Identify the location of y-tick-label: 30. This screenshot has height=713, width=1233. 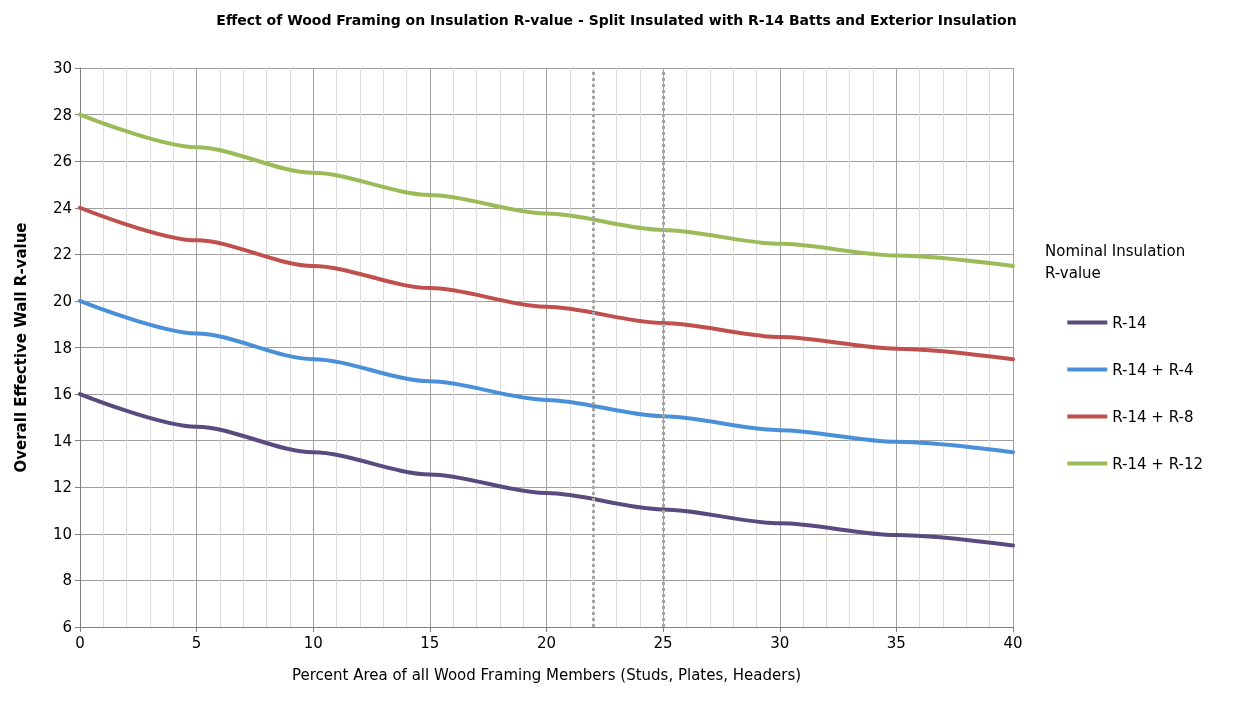
(62, 68).